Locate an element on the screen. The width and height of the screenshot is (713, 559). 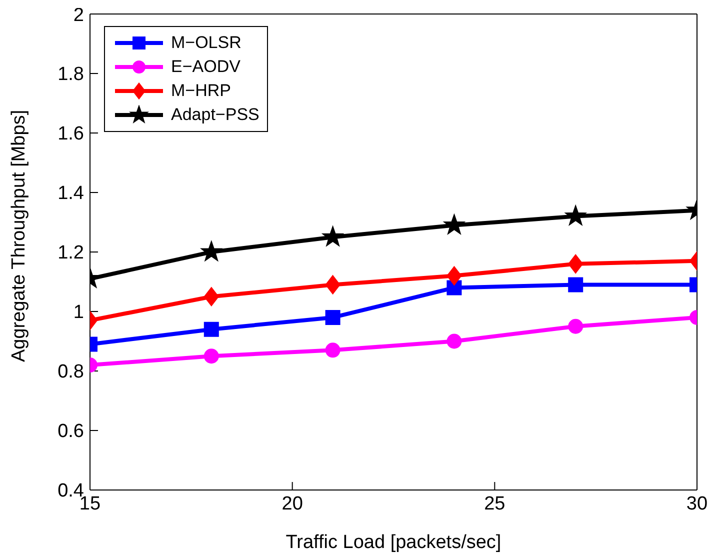
x-axis-title: Traffic Load [packets/sec] is located at coordinates (394, 542).